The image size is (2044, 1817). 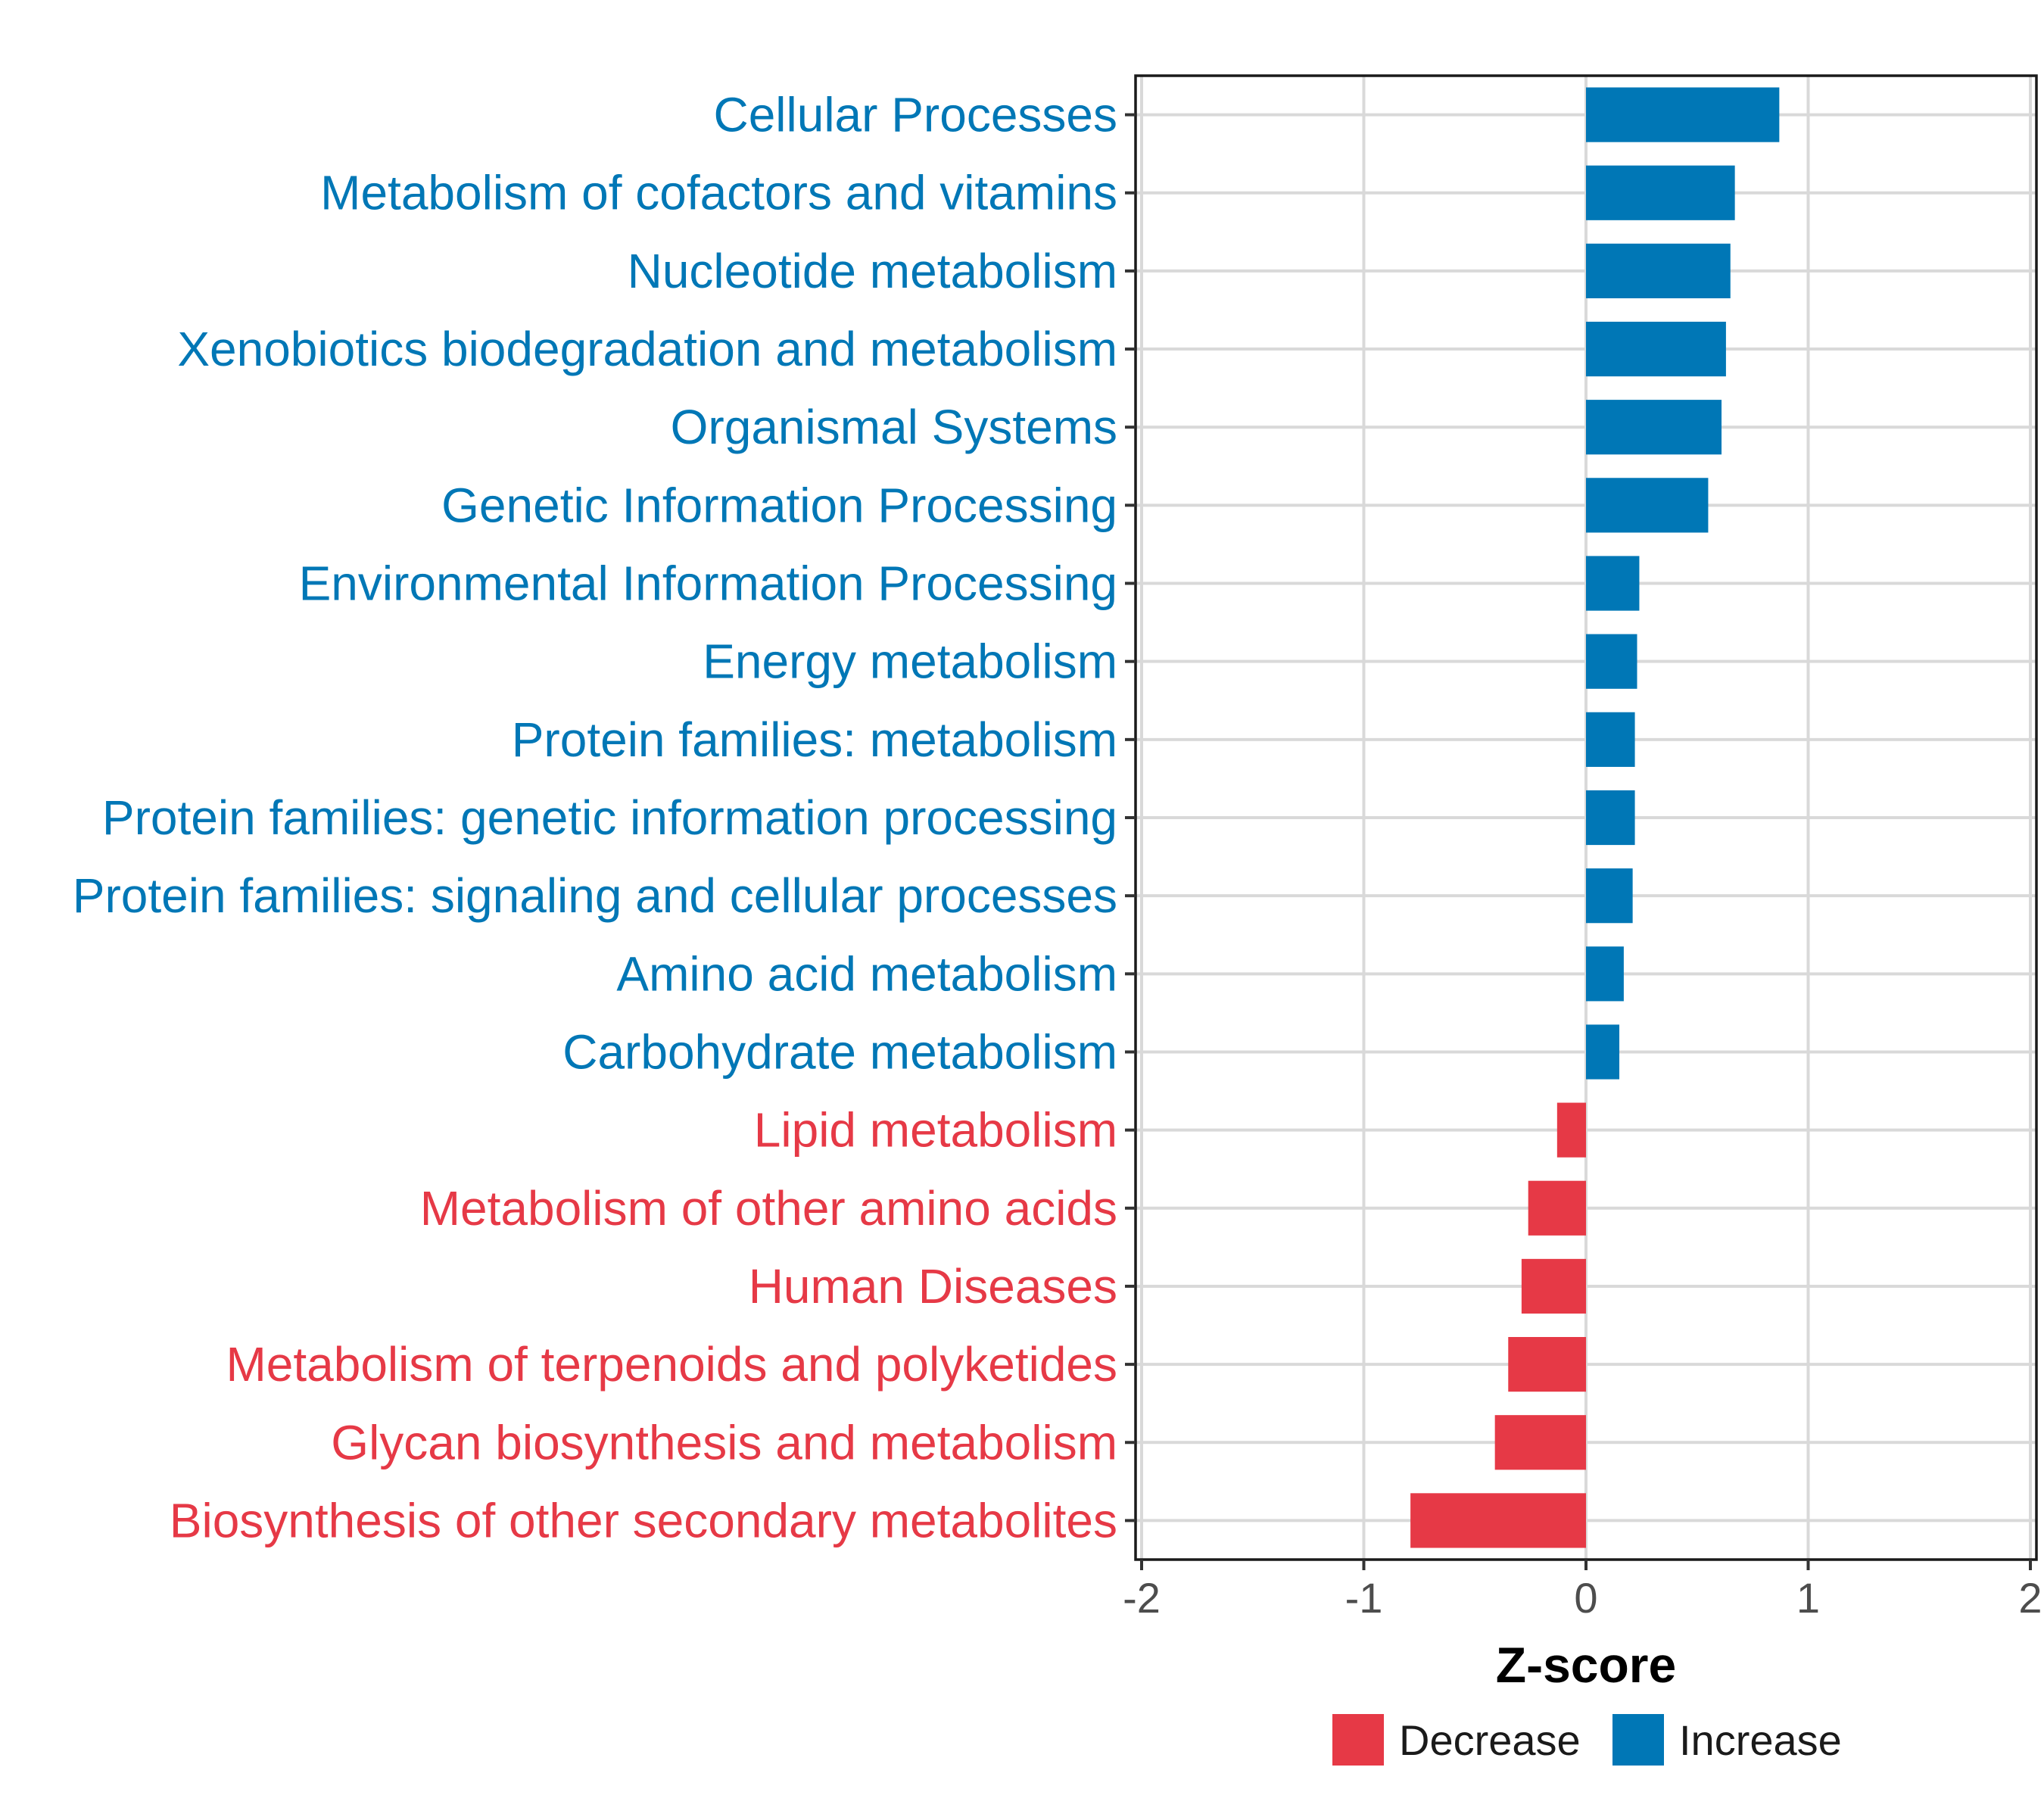 What do you see at coordinates (1808, 1598) in the screenshot?
I see `x-tick-label: 1` at bounding box center [1808, 1598].